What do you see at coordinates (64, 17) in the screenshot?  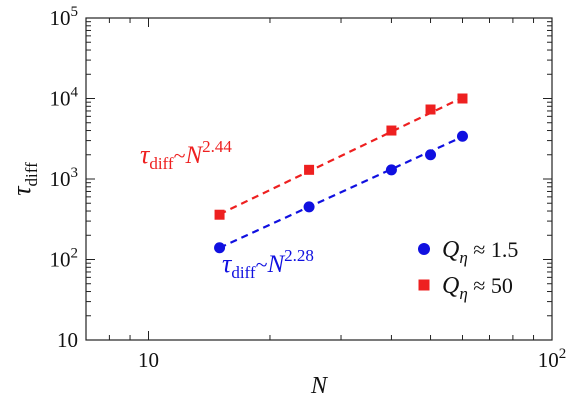 I see `y-tick-label: 10⁵` at bounding box center [64, 17].